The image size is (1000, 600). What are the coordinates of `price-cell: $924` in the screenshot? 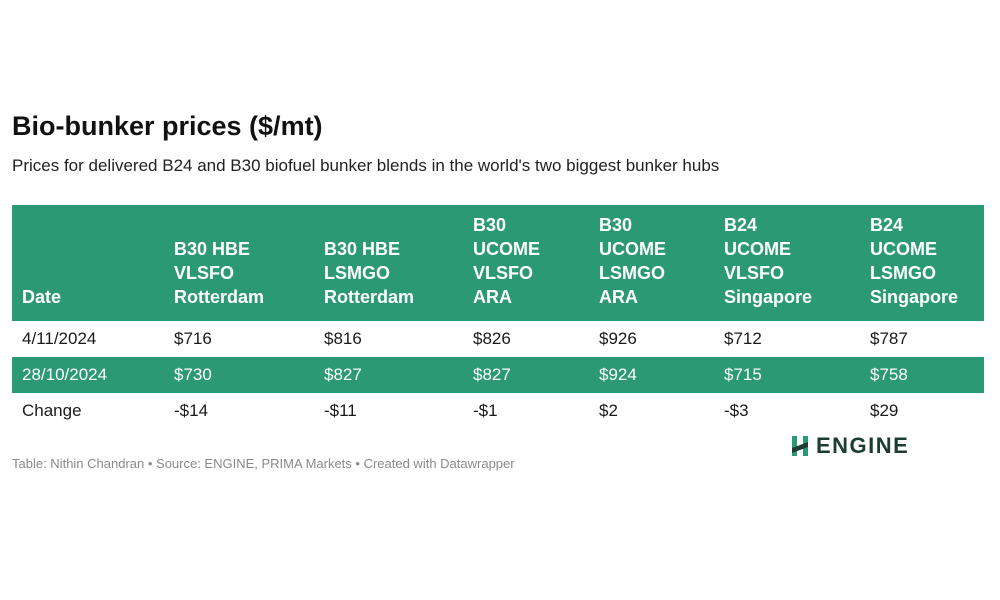 It's located at (651, 375).